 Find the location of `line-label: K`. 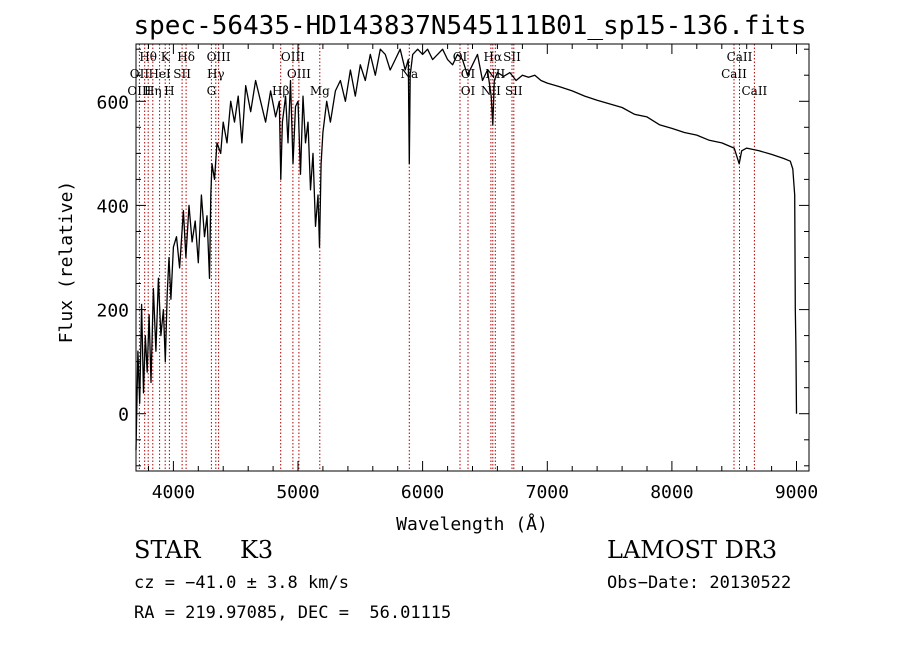

line-label: K is located at coordinates (166, 57).